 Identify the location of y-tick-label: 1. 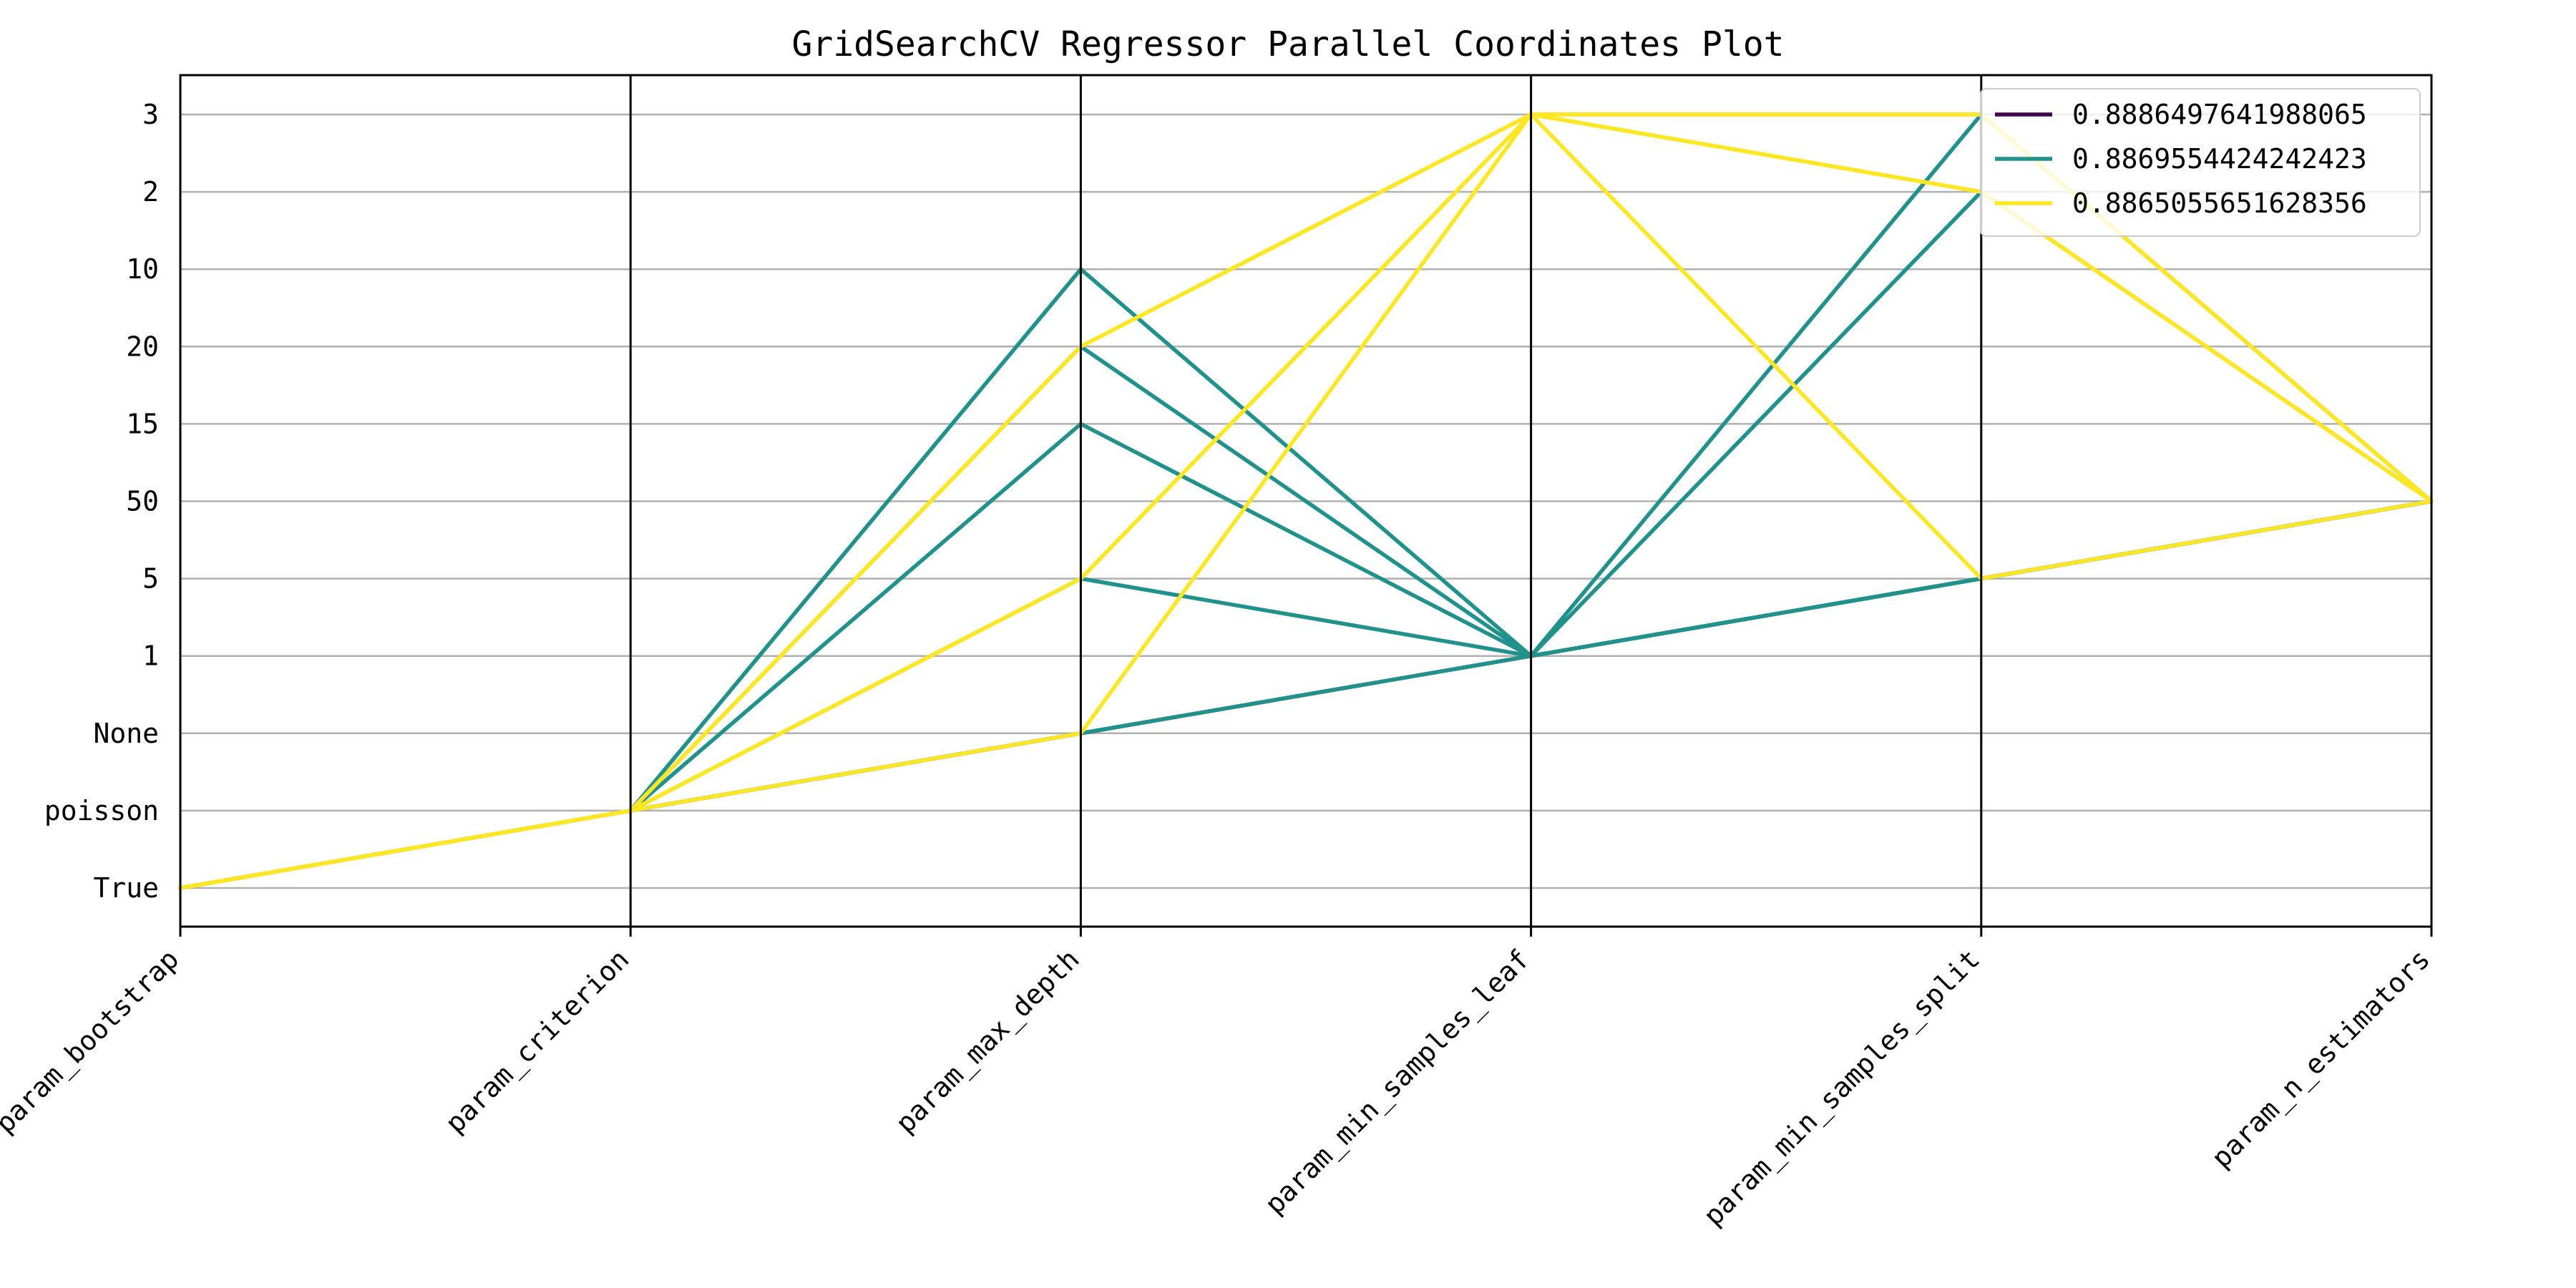
(150, 656).